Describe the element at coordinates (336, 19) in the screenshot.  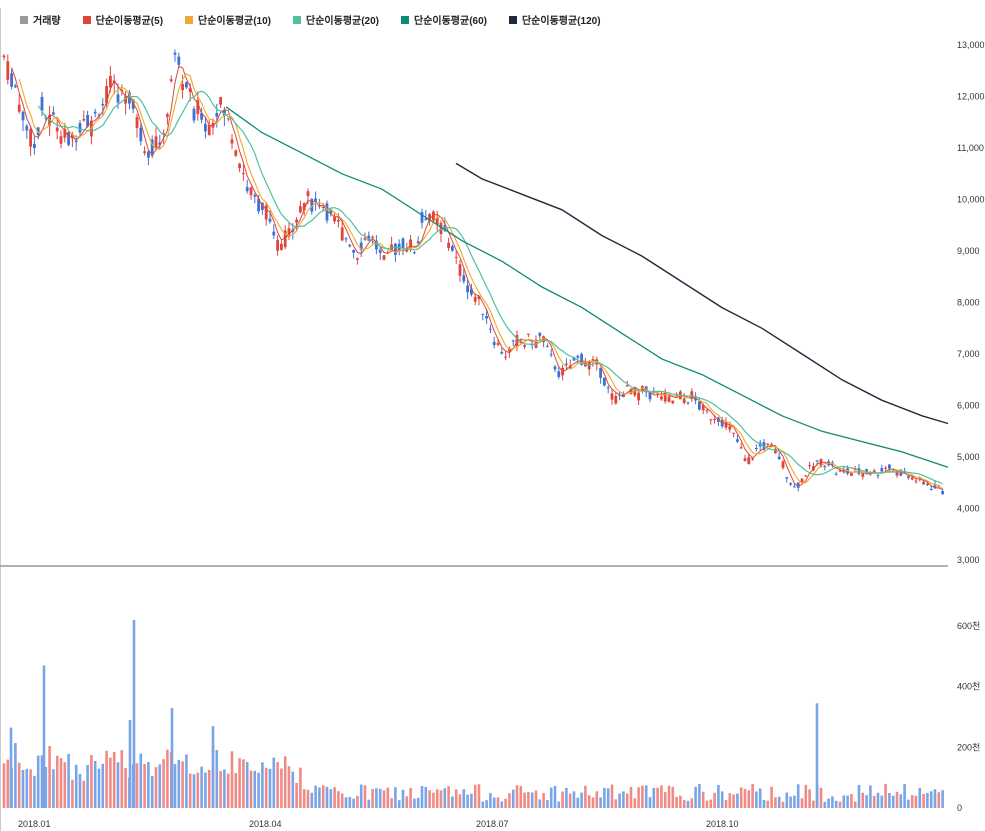
I see `legend-item-3: 단순이동평균(20)` at that location.